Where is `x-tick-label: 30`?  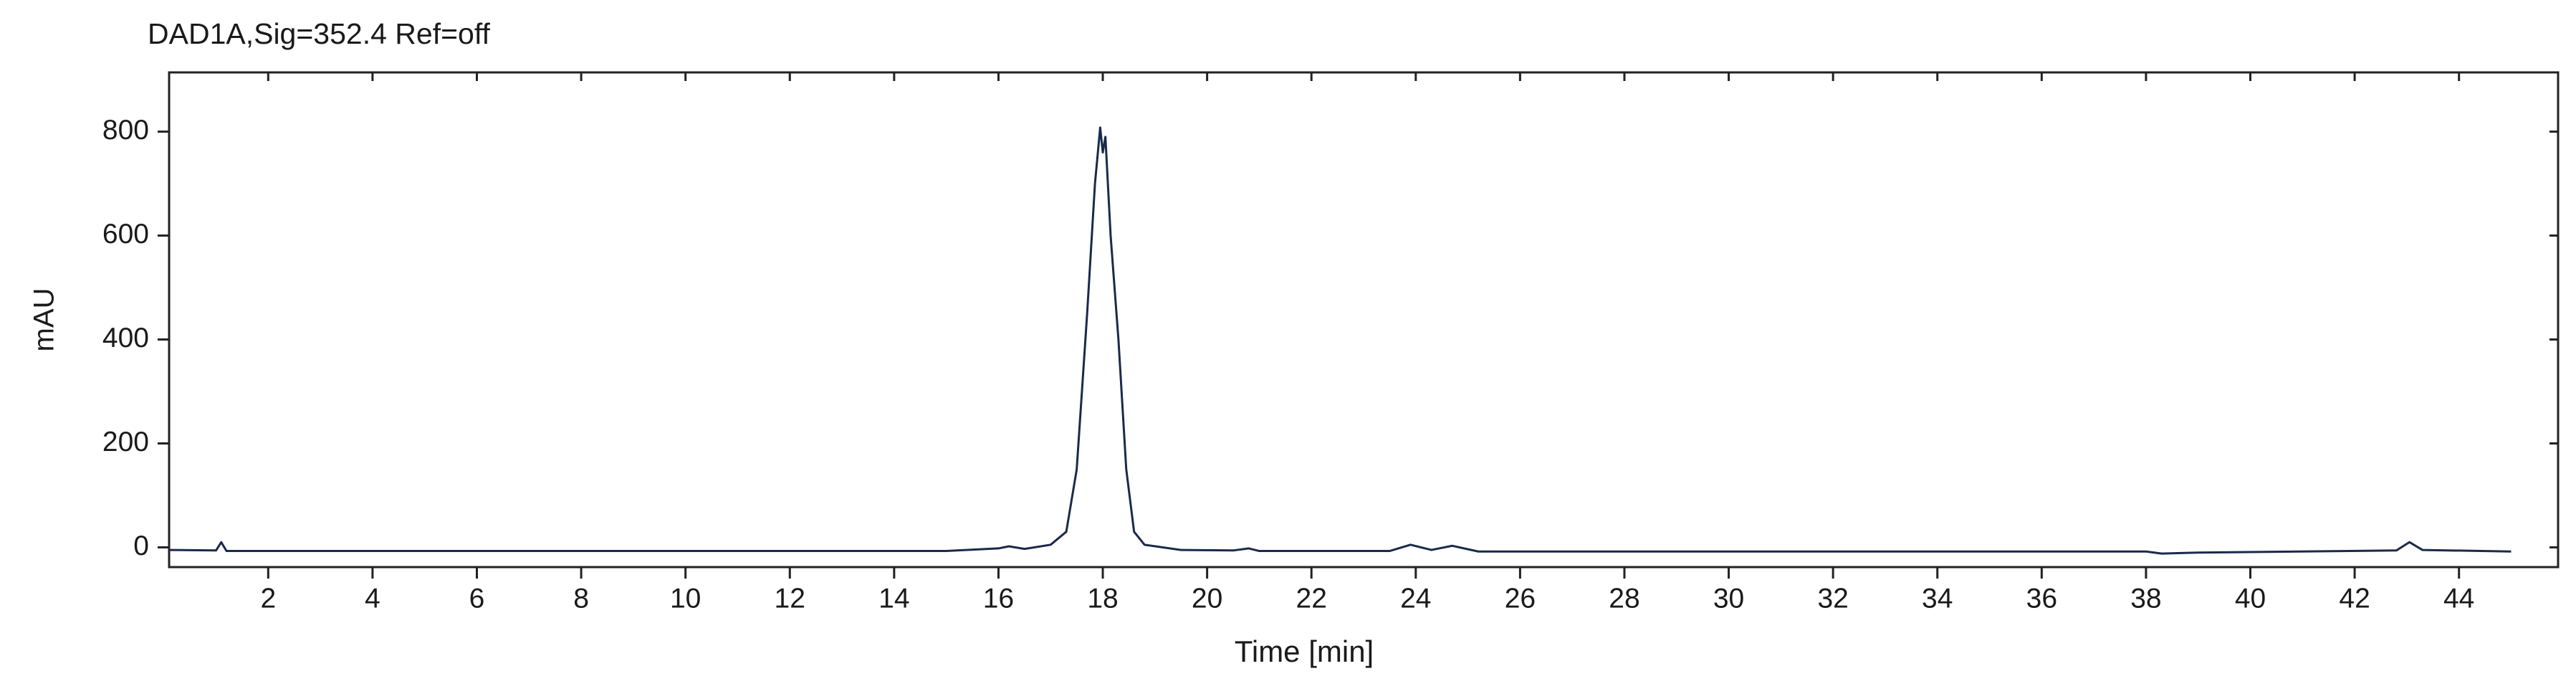
x-tick-label: 30 is located at coordinates (1728, 598).